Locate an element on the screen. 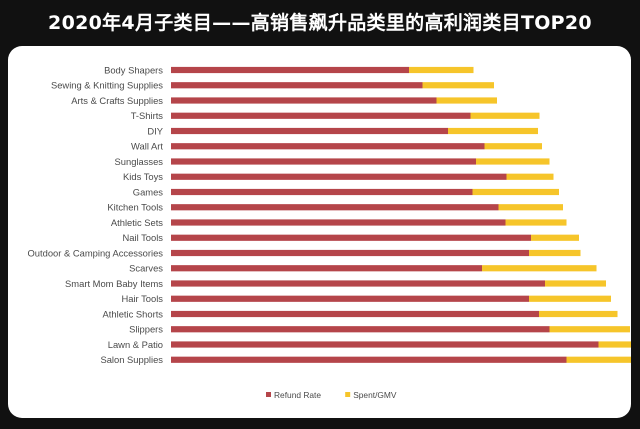 The image size is (640, 429). page-title: 2020年4月子类目——高销售飙升品类里的高利润类目TOP20 is located at coordinates (320, 23).